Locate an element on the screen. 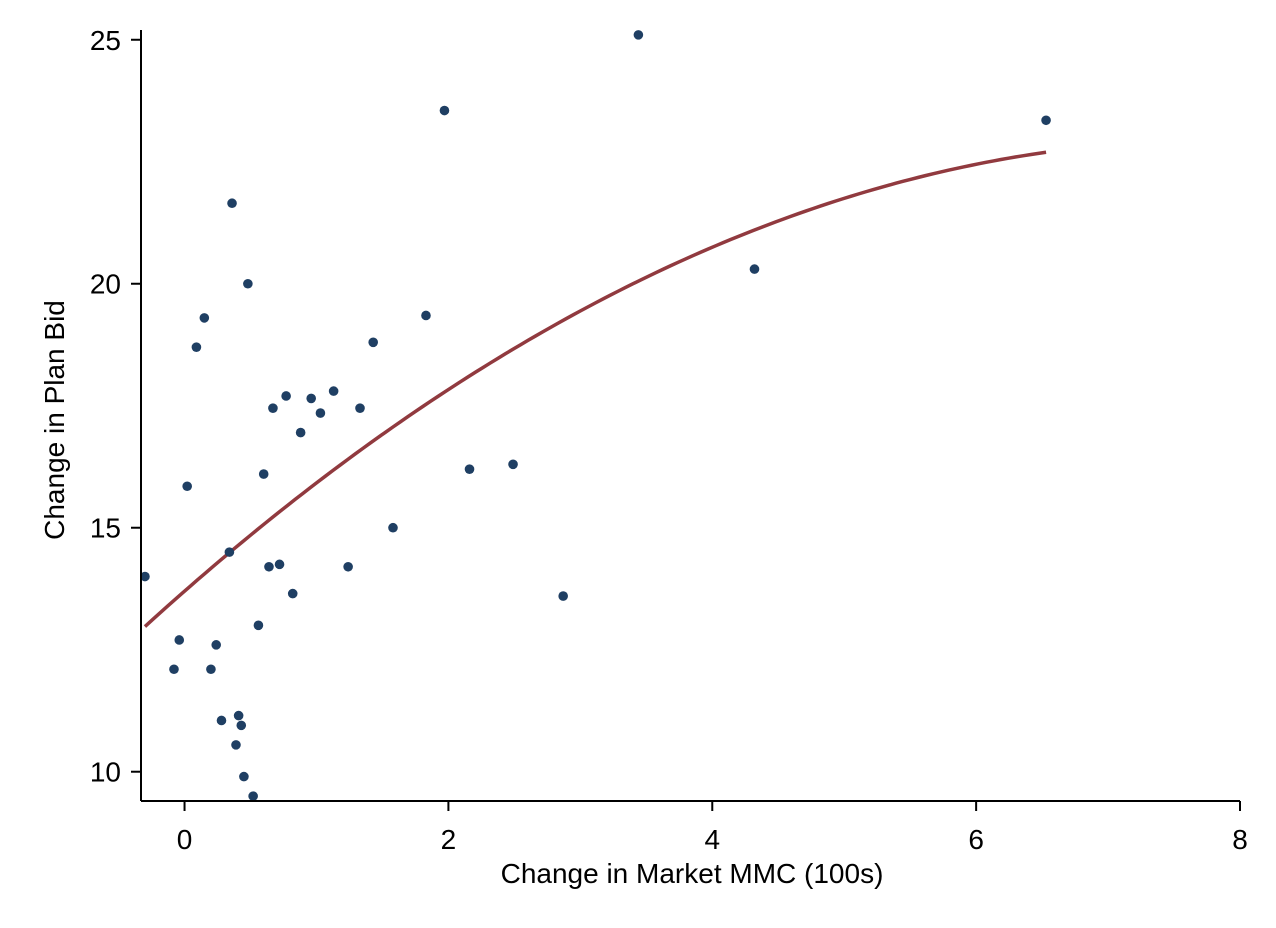 The image size is (1276, 928). x-tick-label: 2 is located at coordinates (449, 839).